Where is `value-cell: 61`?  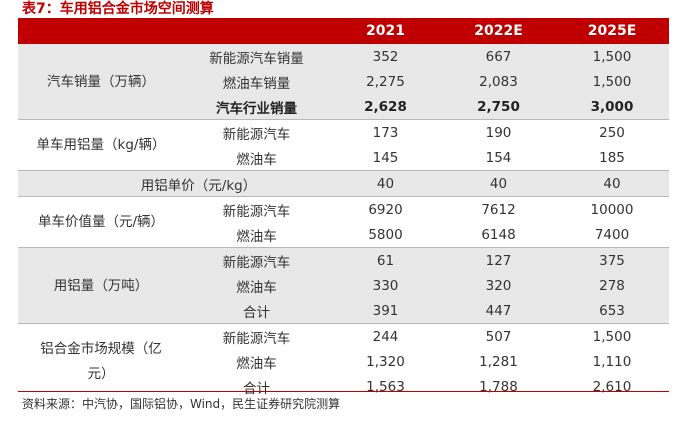
value-cell: 61 is located at coordinates (385, 260).